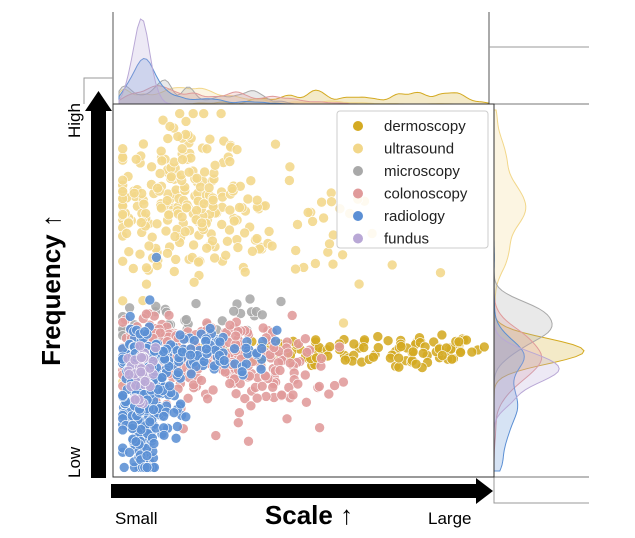 The width and height of the screenshot is (635, 538). Describe the element at coordinates (336, 58) in the screenshot. I see `top-marginal-frame` at that location.